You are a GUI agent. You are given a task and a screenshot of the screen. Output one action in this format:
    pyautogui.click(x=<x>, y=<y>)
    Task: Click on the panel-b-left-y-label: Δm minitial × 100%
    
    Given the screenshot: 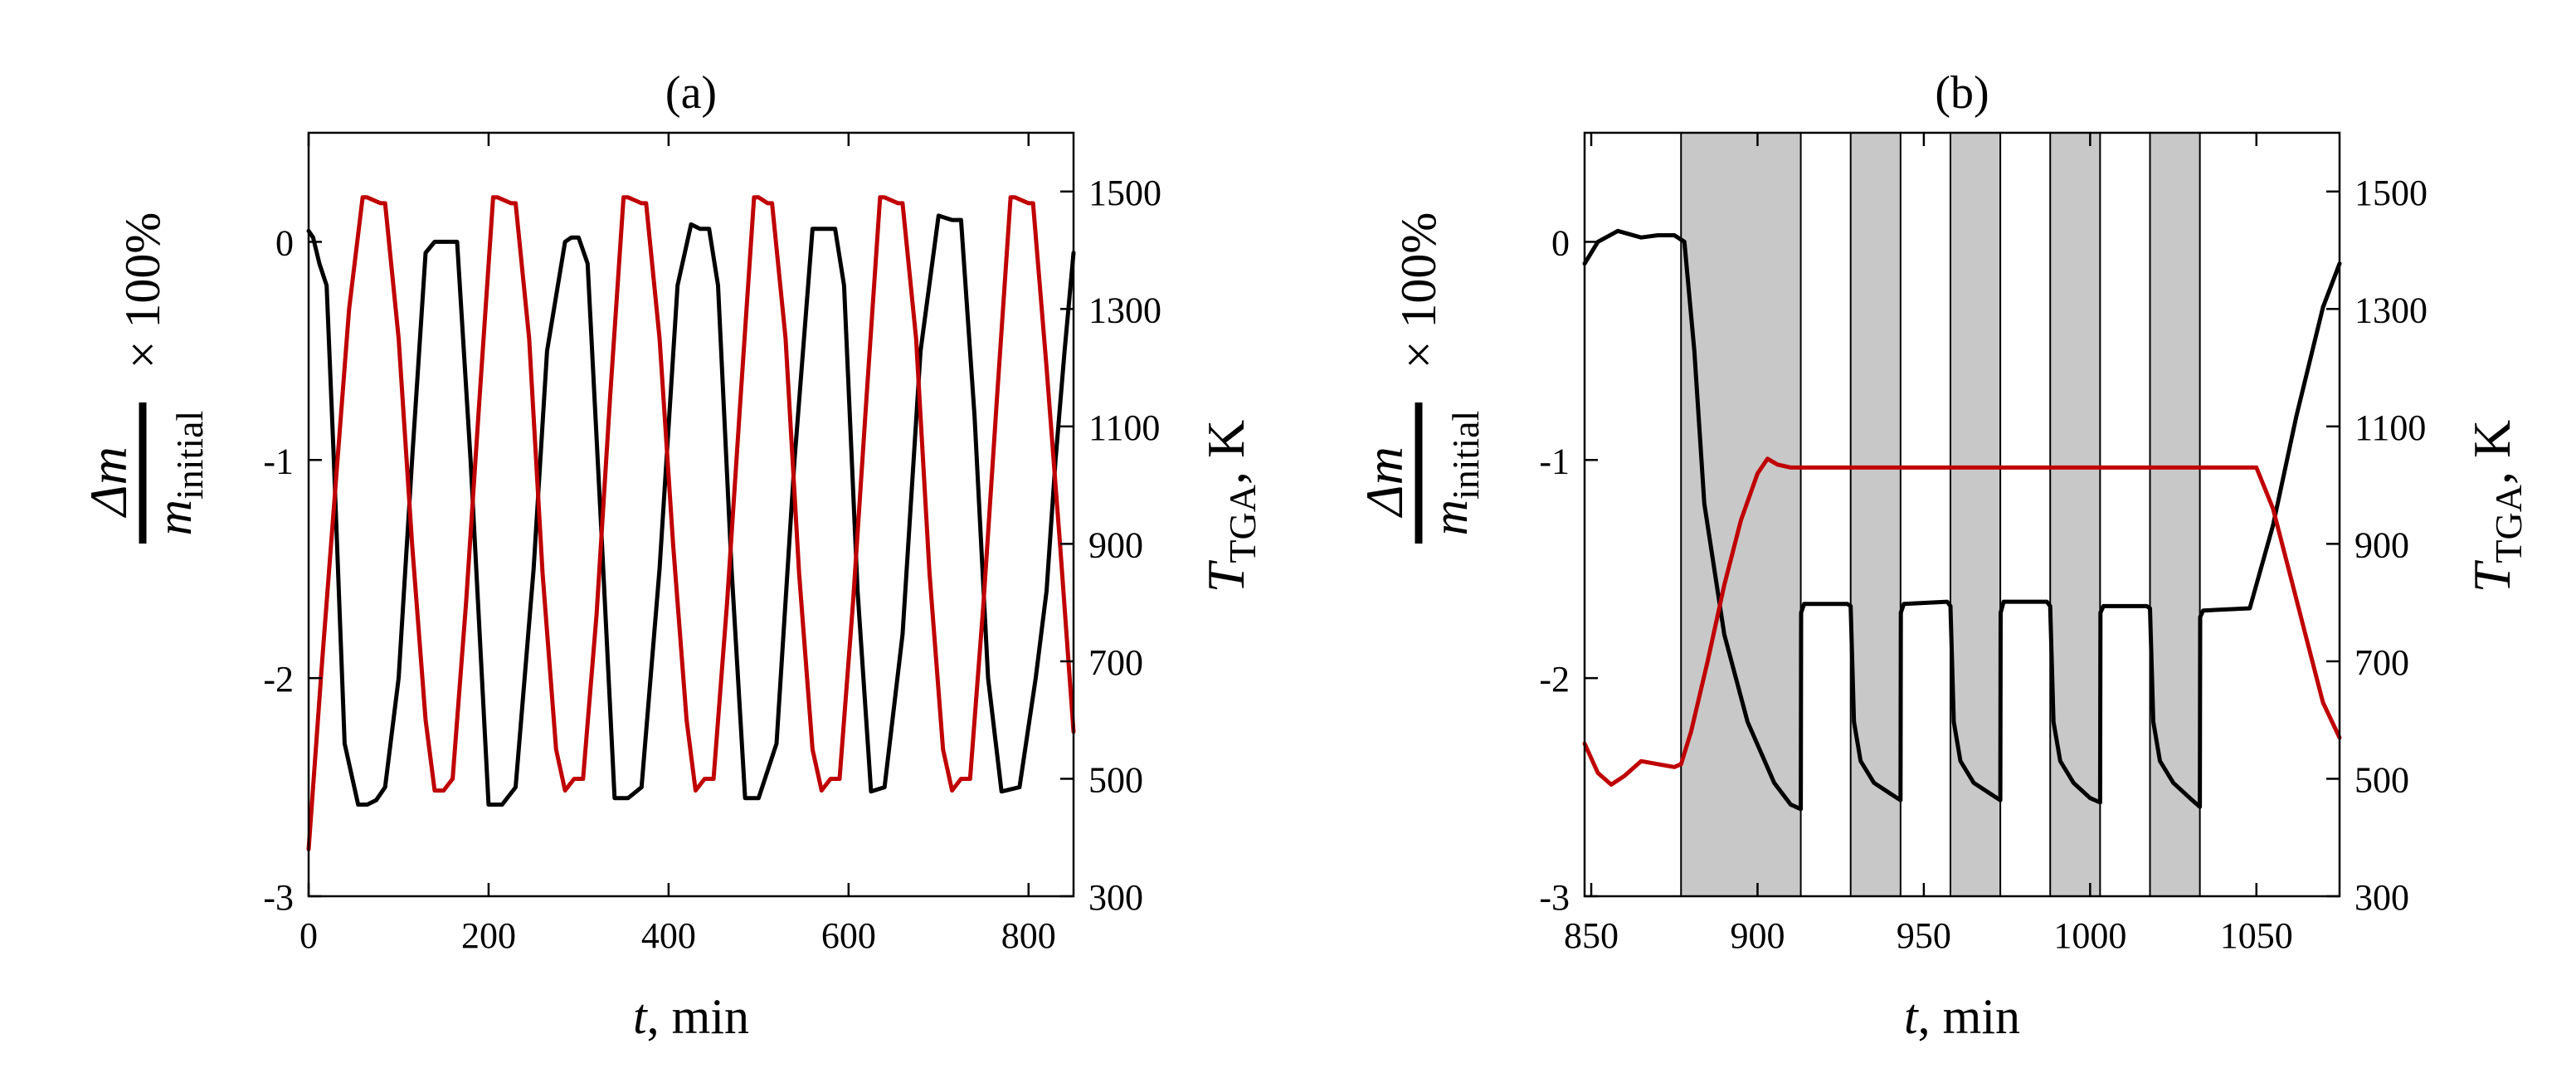 What is the action you would take?
    pyautogui.click(x=1421, y=378)
    